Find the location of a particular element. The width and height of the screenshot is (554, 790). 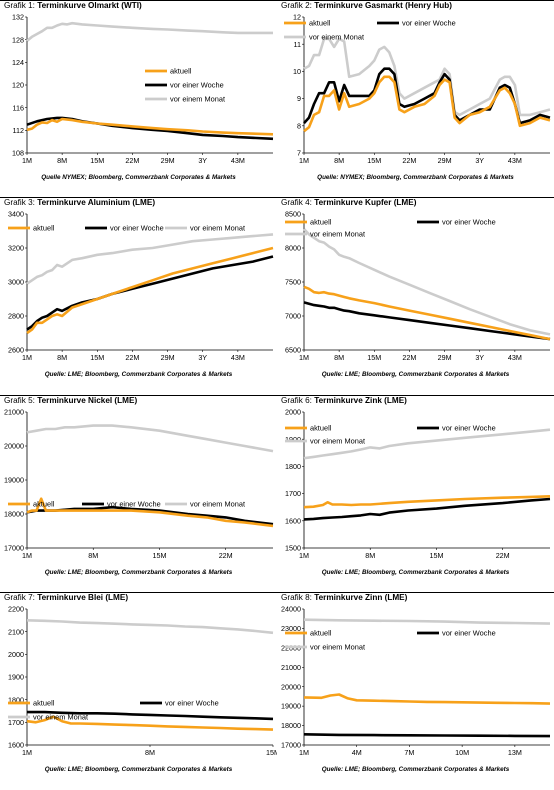

y-tick-label: 2200 is located at coordinates (16, 609).